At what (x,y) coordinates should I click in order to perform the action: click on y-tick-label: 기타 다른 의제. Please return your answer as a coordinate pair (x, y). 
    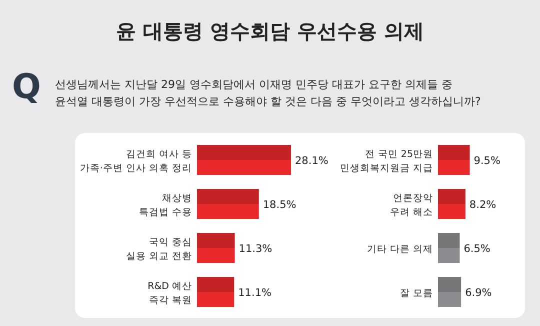
    Looking at the image, I should click on (399, 249).